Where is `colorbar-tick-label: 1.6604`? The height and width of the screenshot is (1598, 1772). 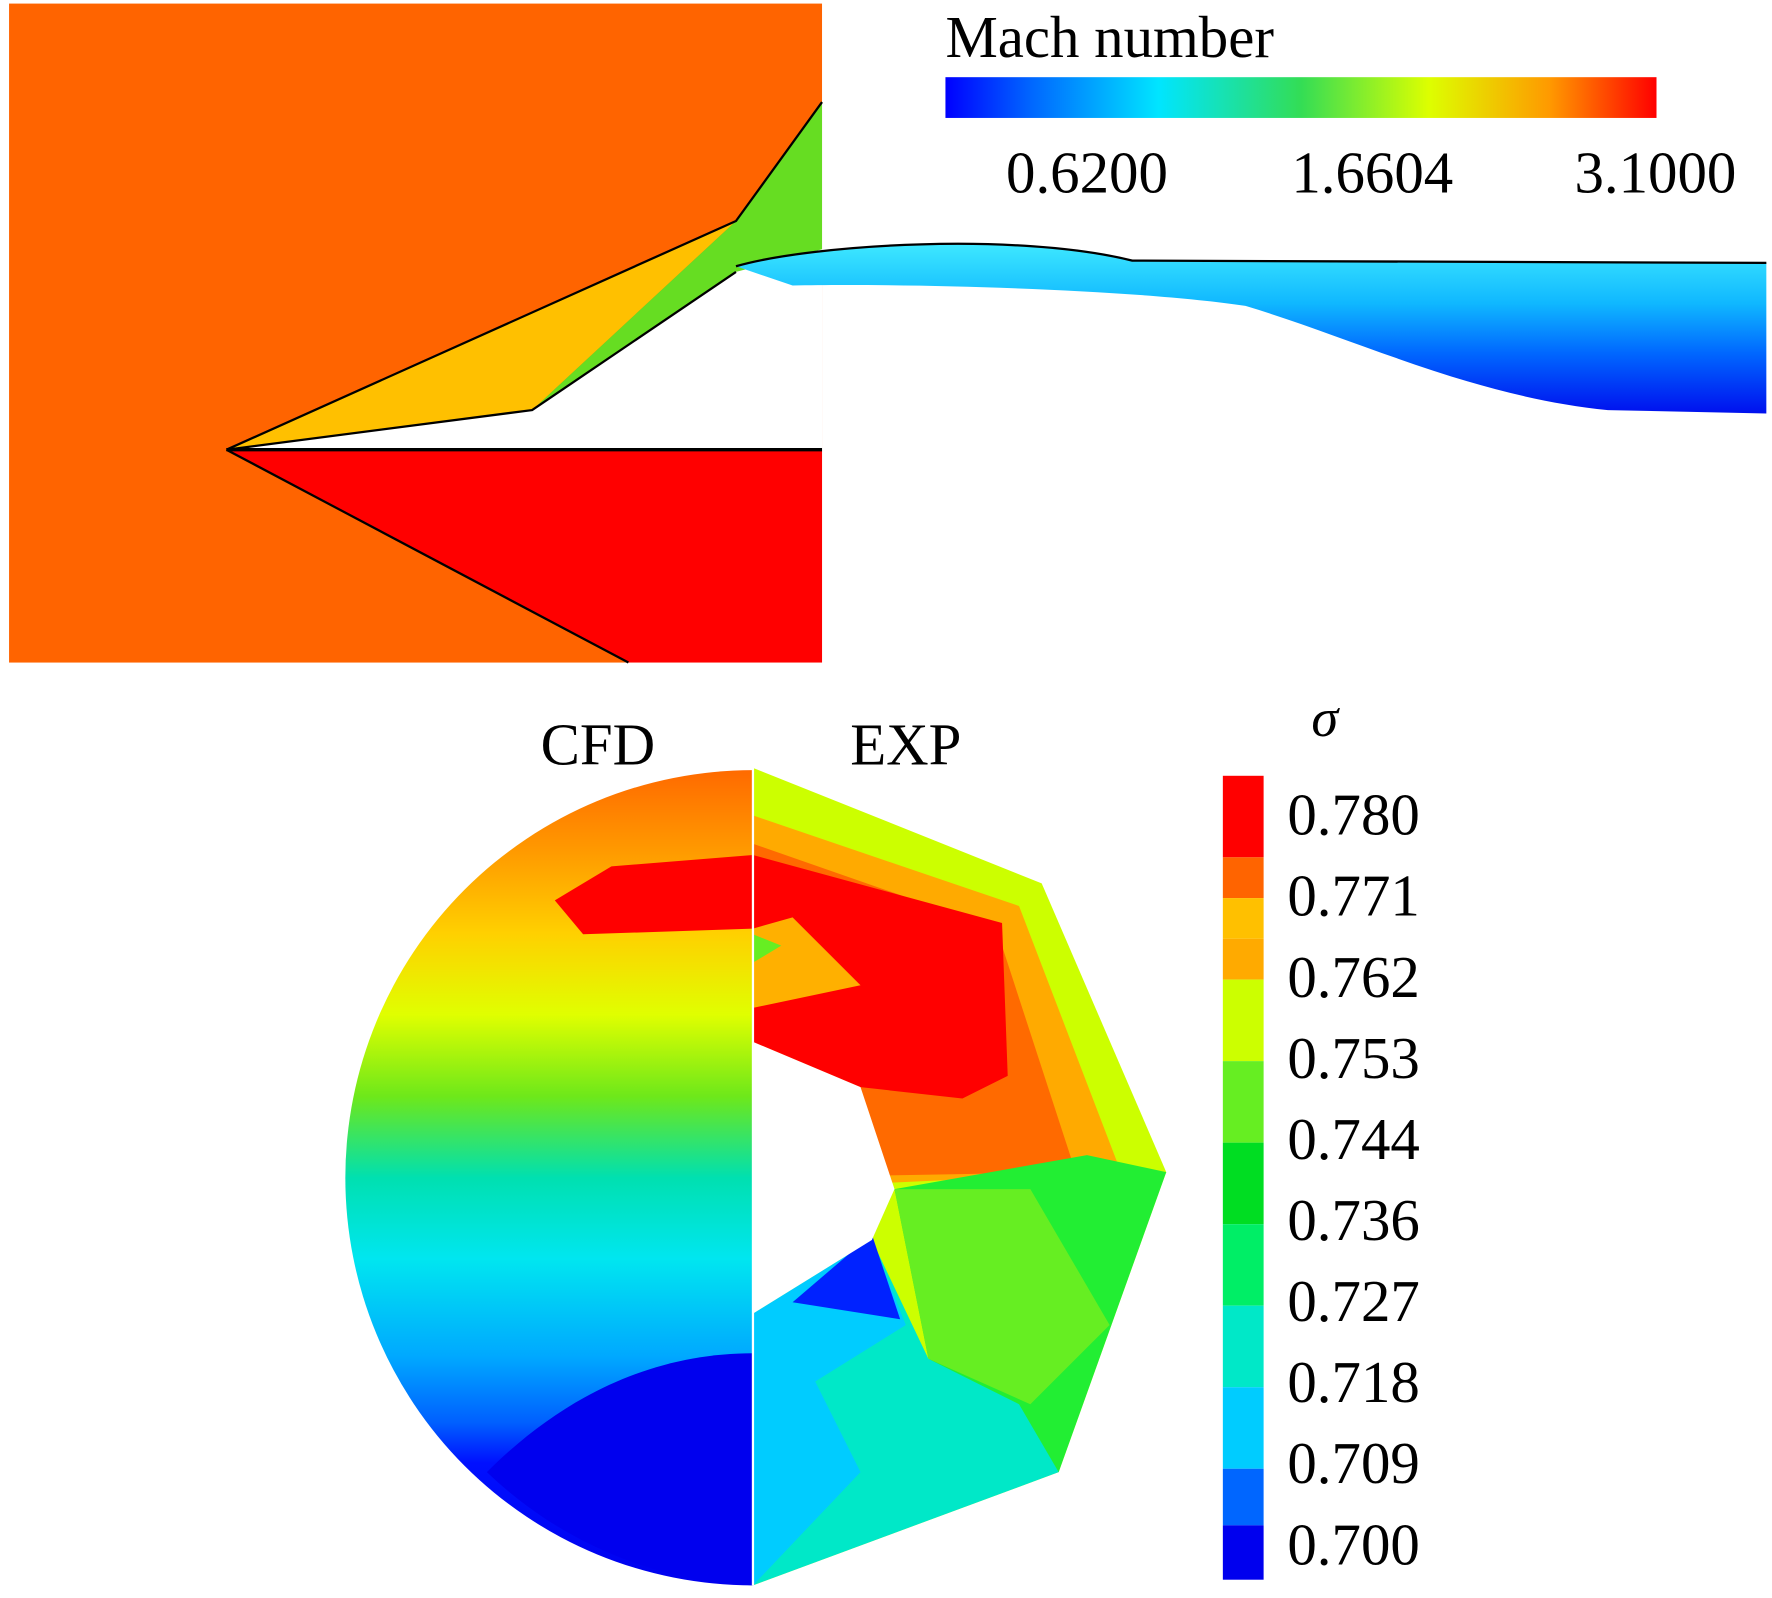 colorbar-tick-label: 1.6604 is located at coordinates (1372, 173).